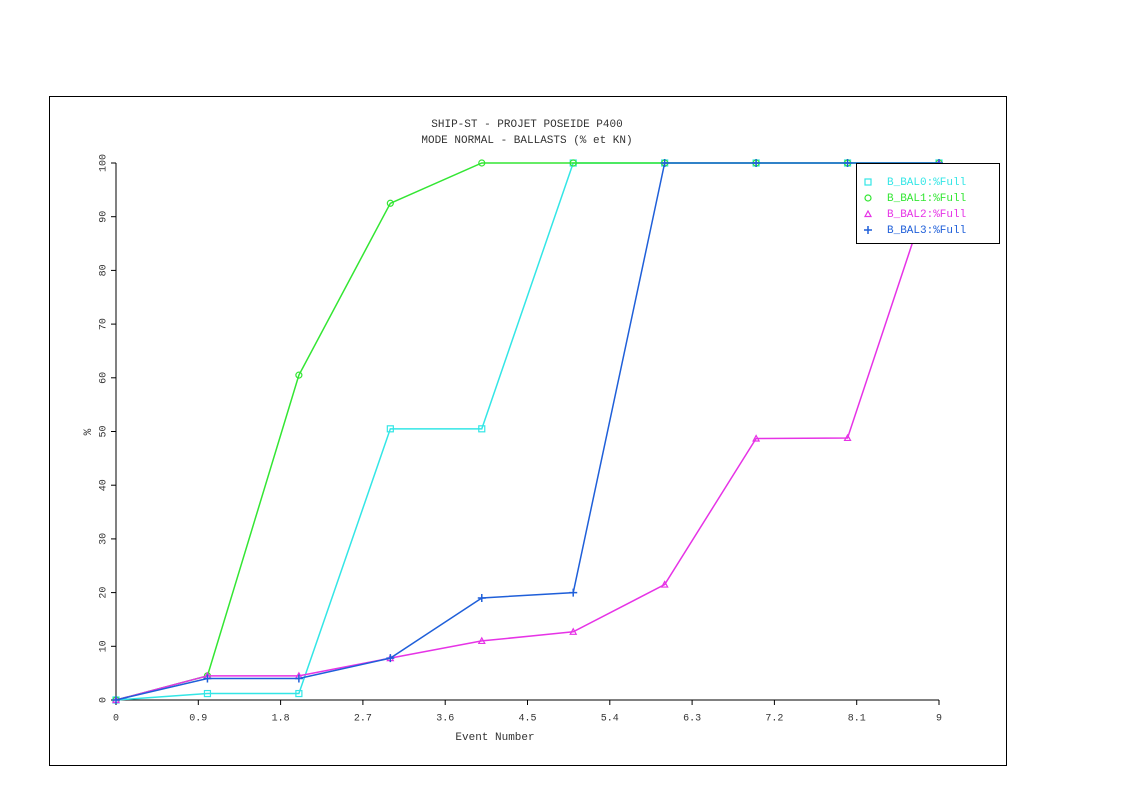  What do you see at coordinates (198, 719) in the screenshot?
I see `x-tick-label: 0.9` at bounding box center [198, 719].